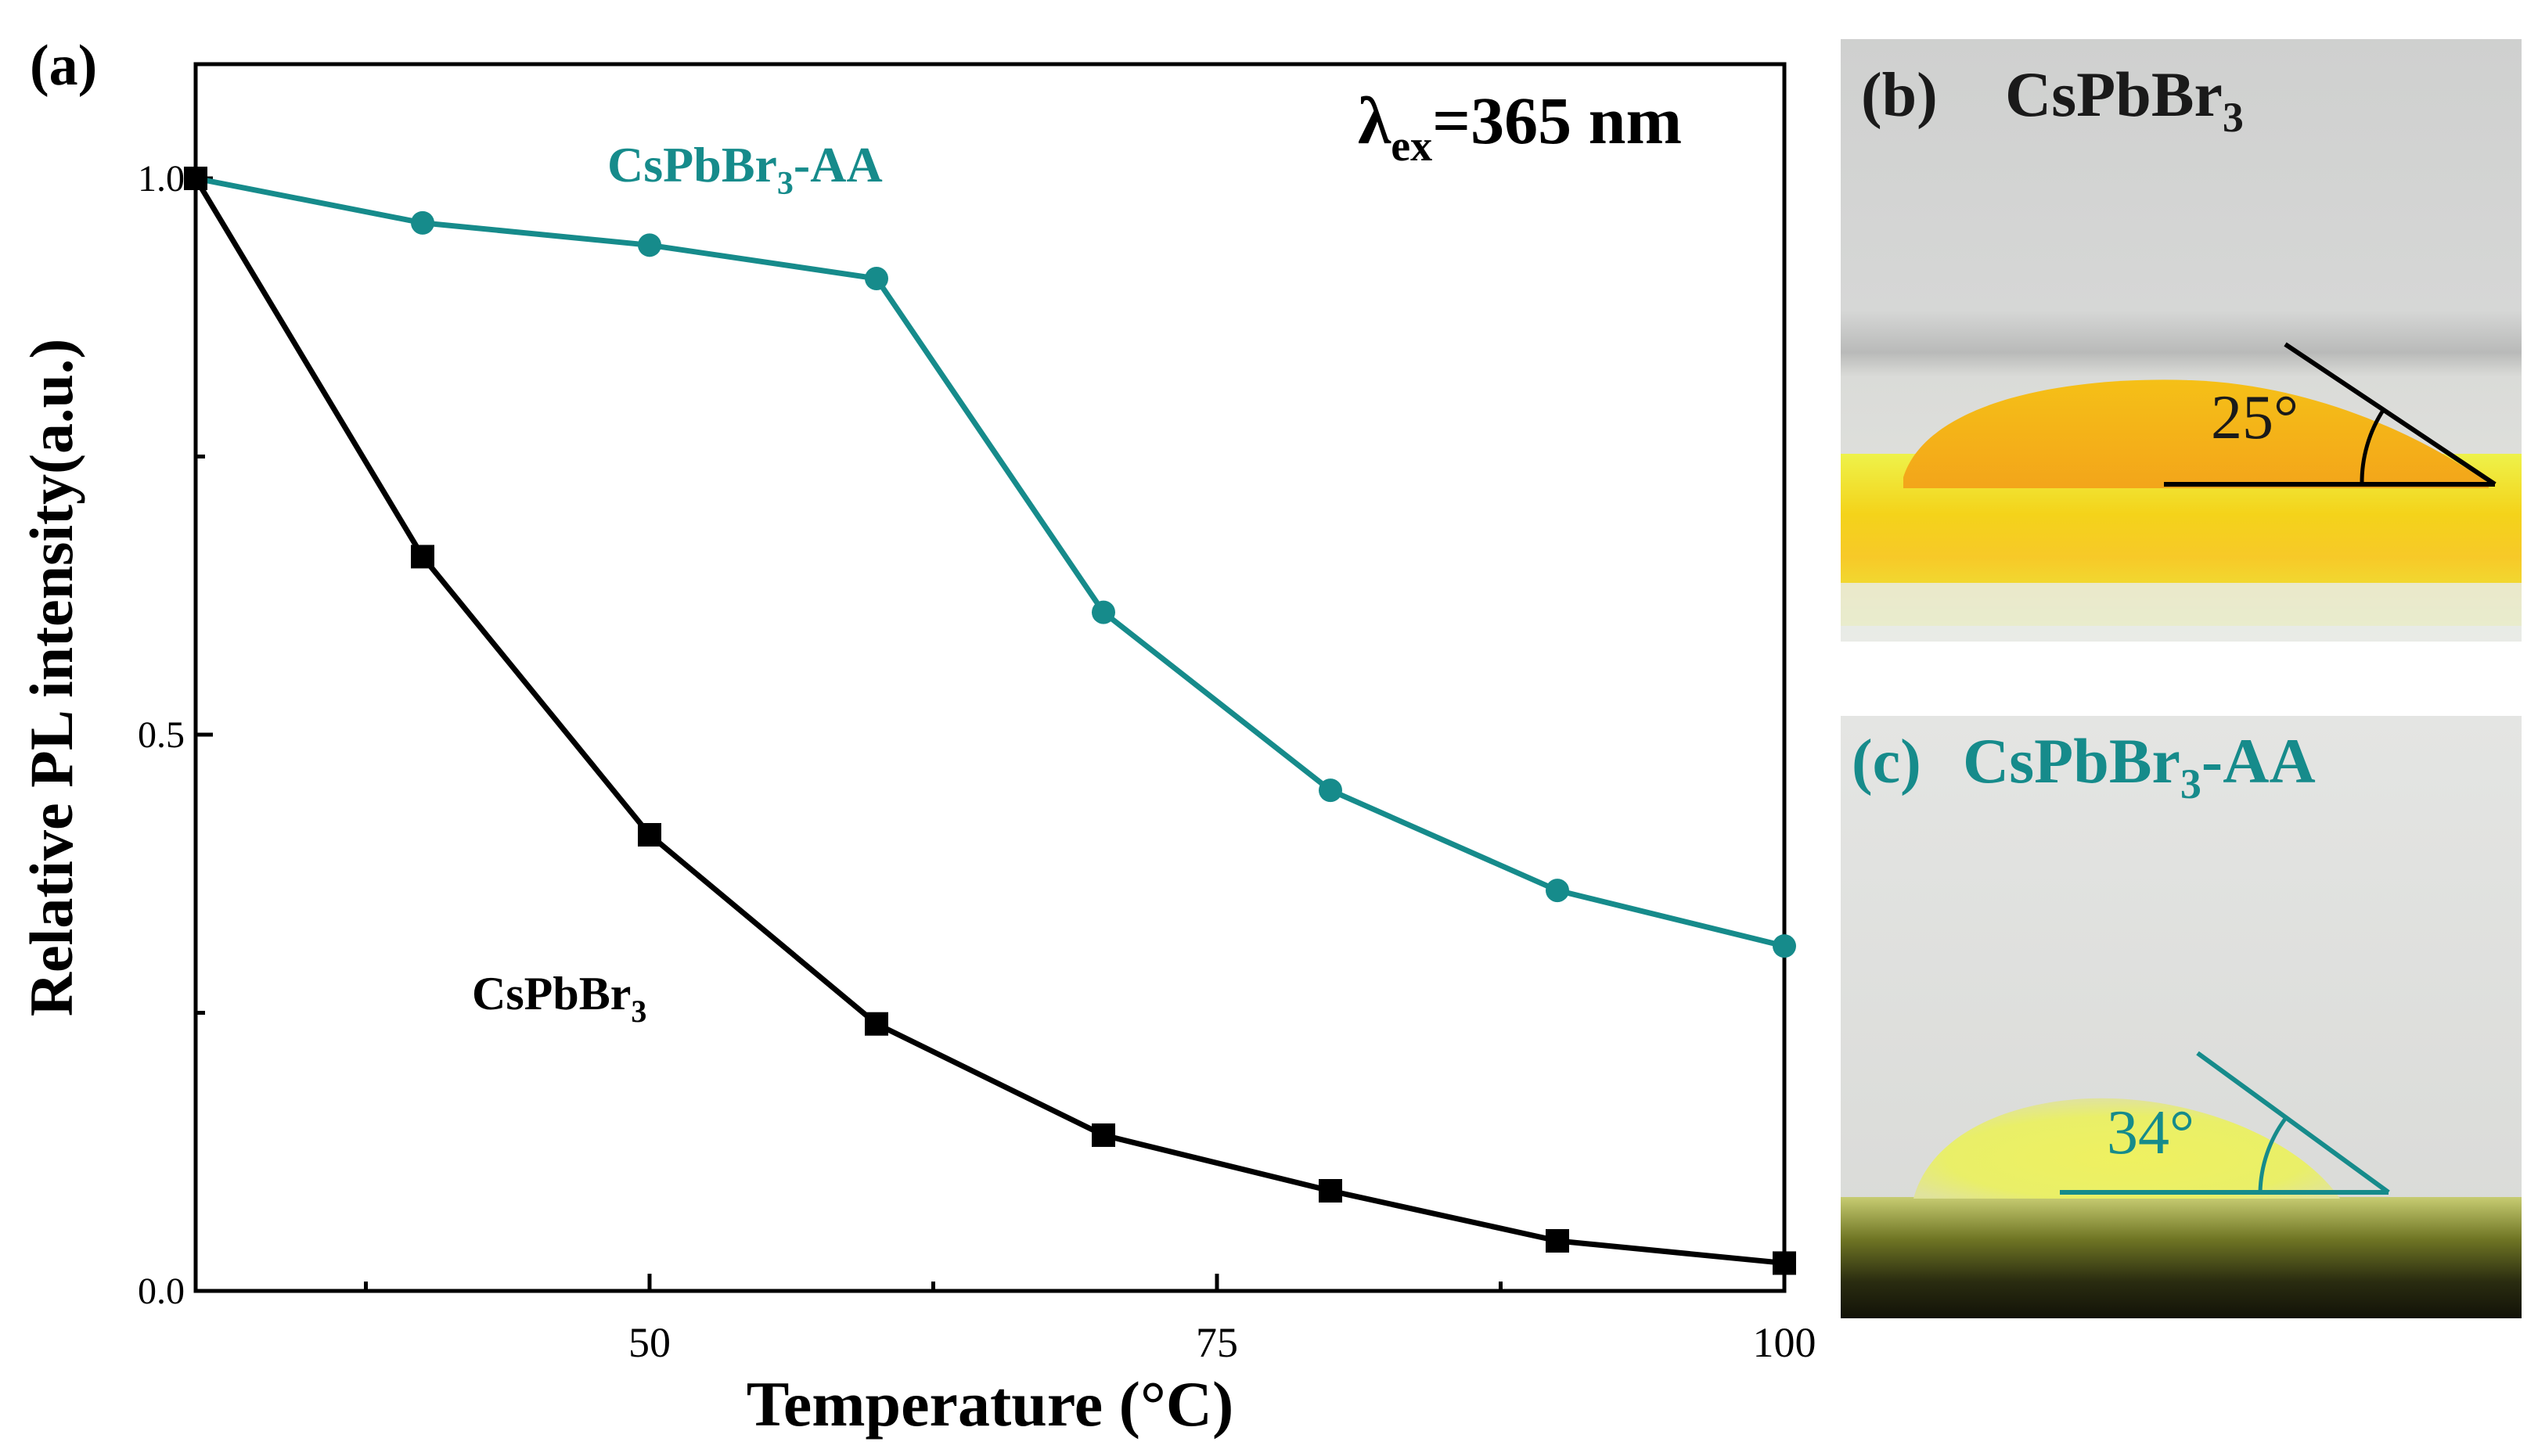 This screenshot has width=2538, height=1456. What do you see at coordinates (2390, 414) in the screenshot?
I see `photo-b-tangent` at bounding box center [2390, 414].